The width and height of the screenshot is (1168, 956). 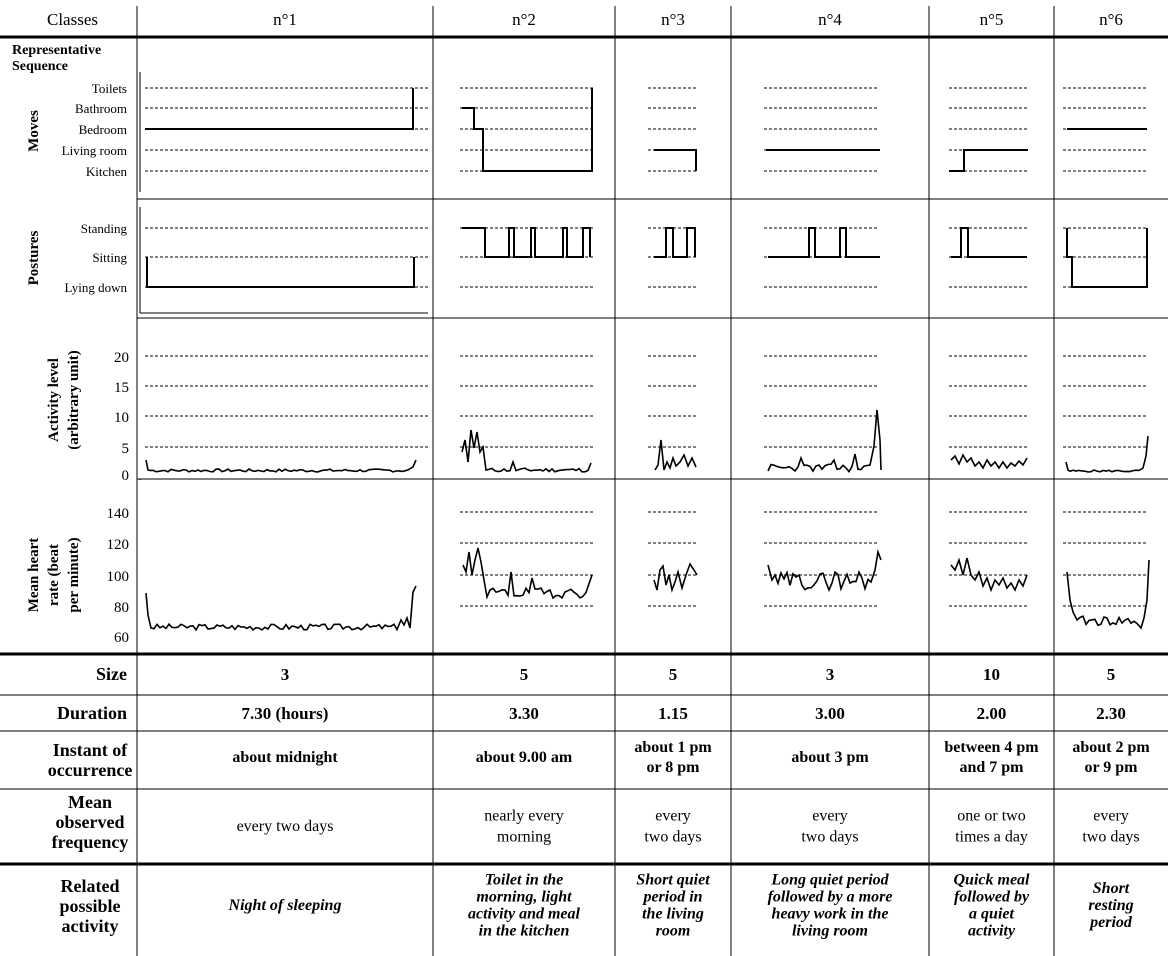 What do you see at coordinates (673, 931) in the screenshot?
I see `related-activity-value: room` at bounding box center [673, 931].